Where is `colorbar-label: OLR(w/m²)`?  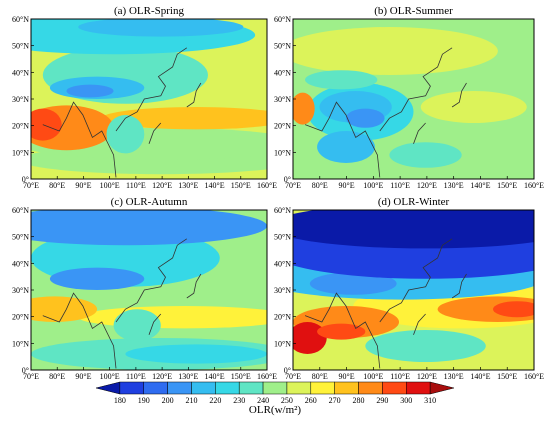
colorbar-label: OLR(w/m²) is located at coordinates (275, 410).